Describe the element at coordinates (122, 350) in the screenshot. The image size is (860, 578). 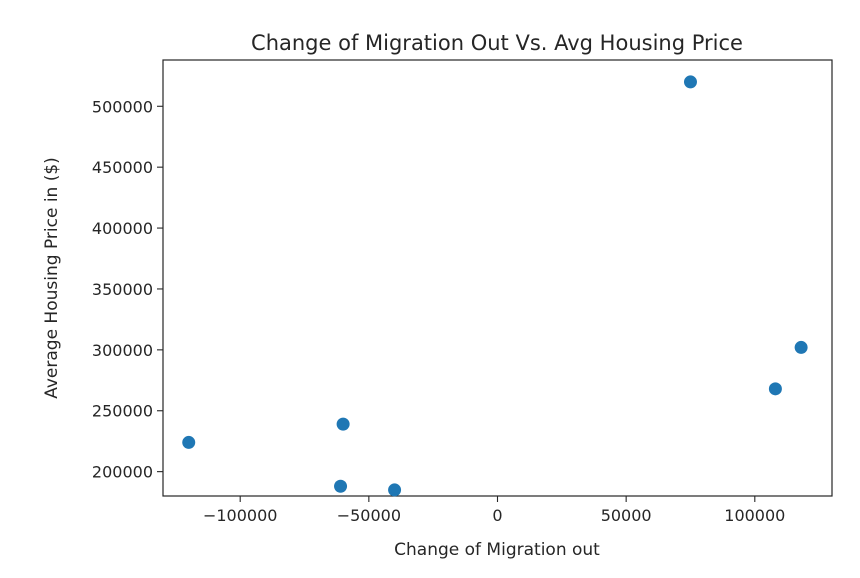
I see `y-tick-label: 300000` at that location.